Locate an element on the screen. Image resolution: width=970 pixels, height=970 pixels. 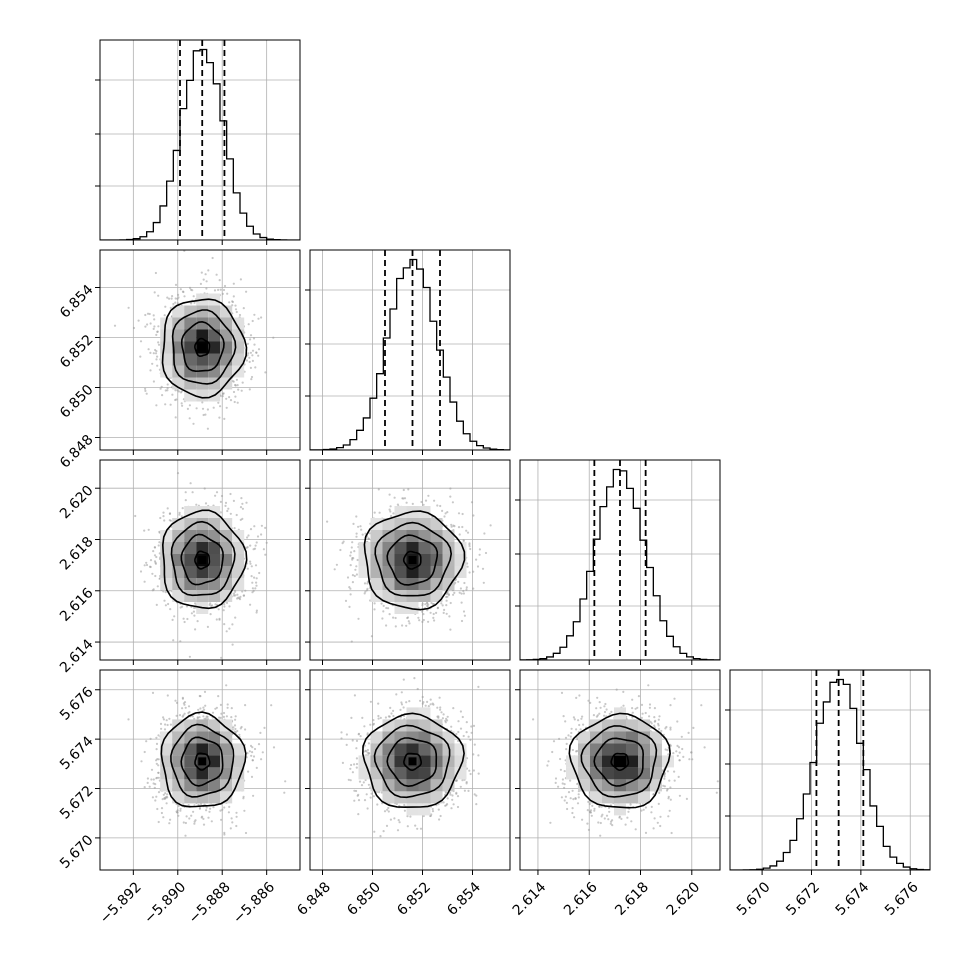
x-tick-label: −5.886 is located at coordinates (254, 903).